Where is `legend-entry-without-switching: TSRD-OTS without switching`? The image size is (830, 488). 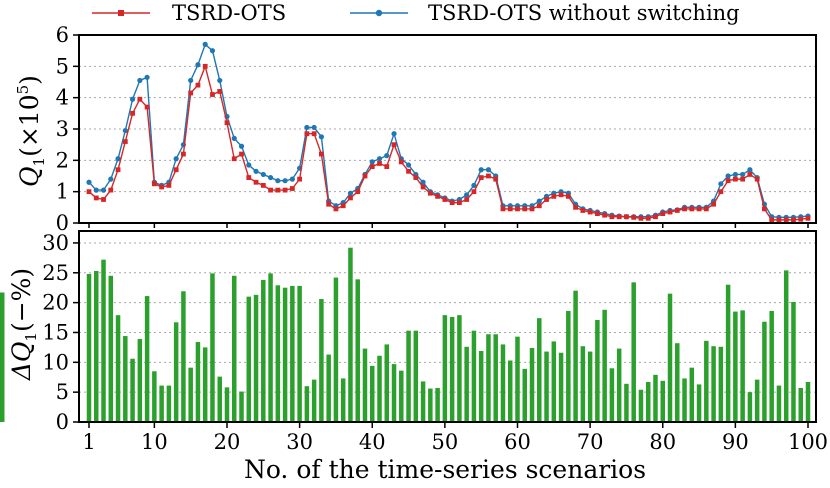 legend-entry-without-switching: TSRD-OTS without switching is located at coordinates (545, 13).